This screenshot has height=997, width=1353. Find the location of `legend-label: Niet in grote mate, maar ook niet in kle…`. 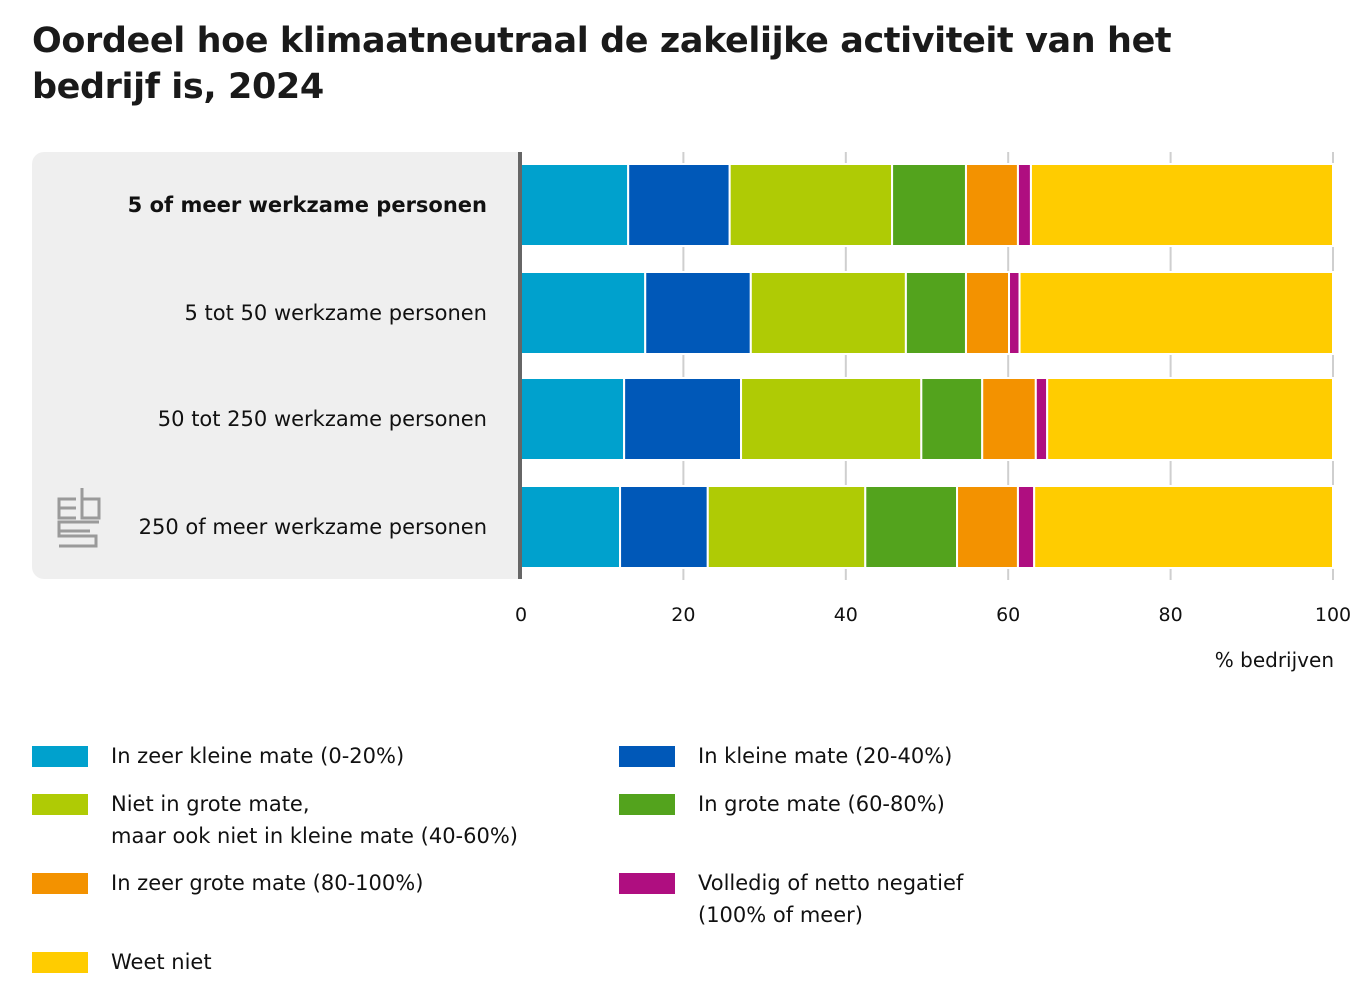

legend-label: Niet in grote mate, maar ook niet in kle… is located at coordinates (314, 820).